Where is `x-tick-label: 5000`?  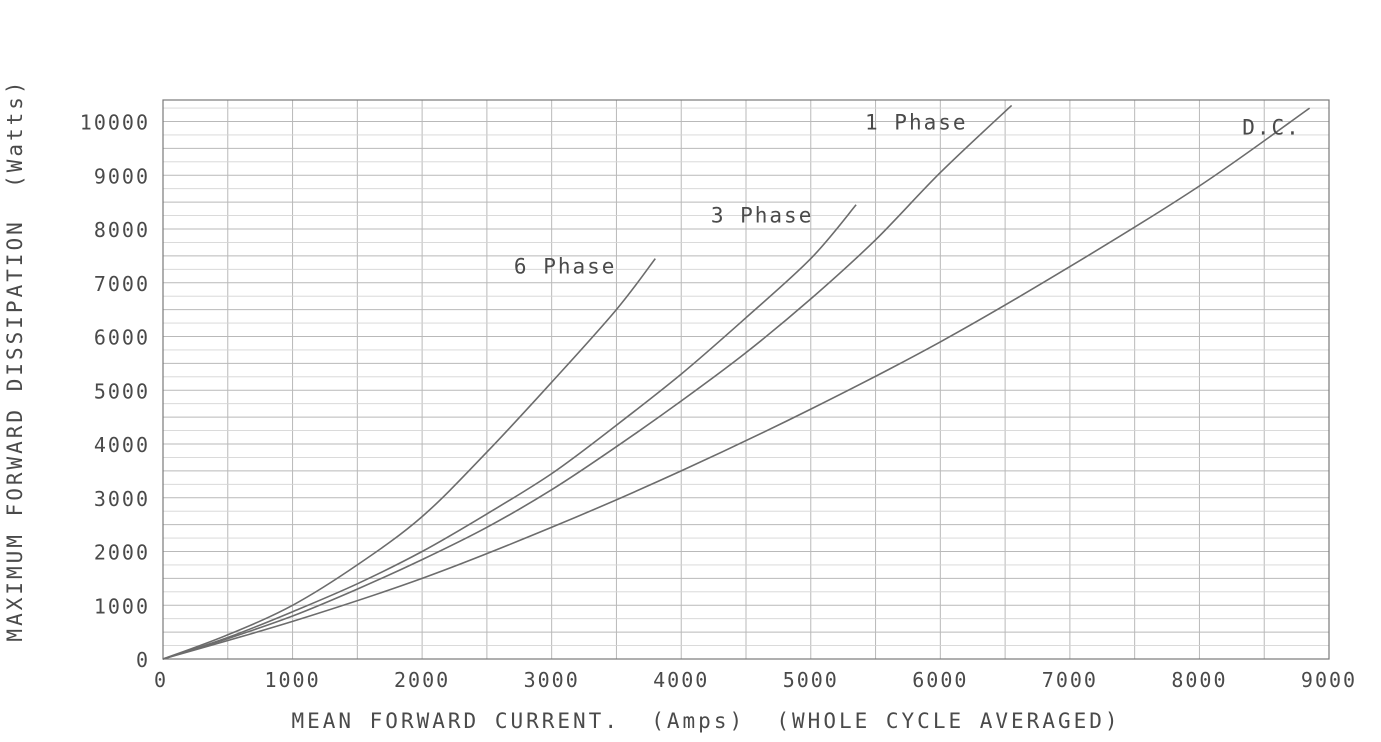
x-tick-label: 5000 is located at coordinates (811, 680).